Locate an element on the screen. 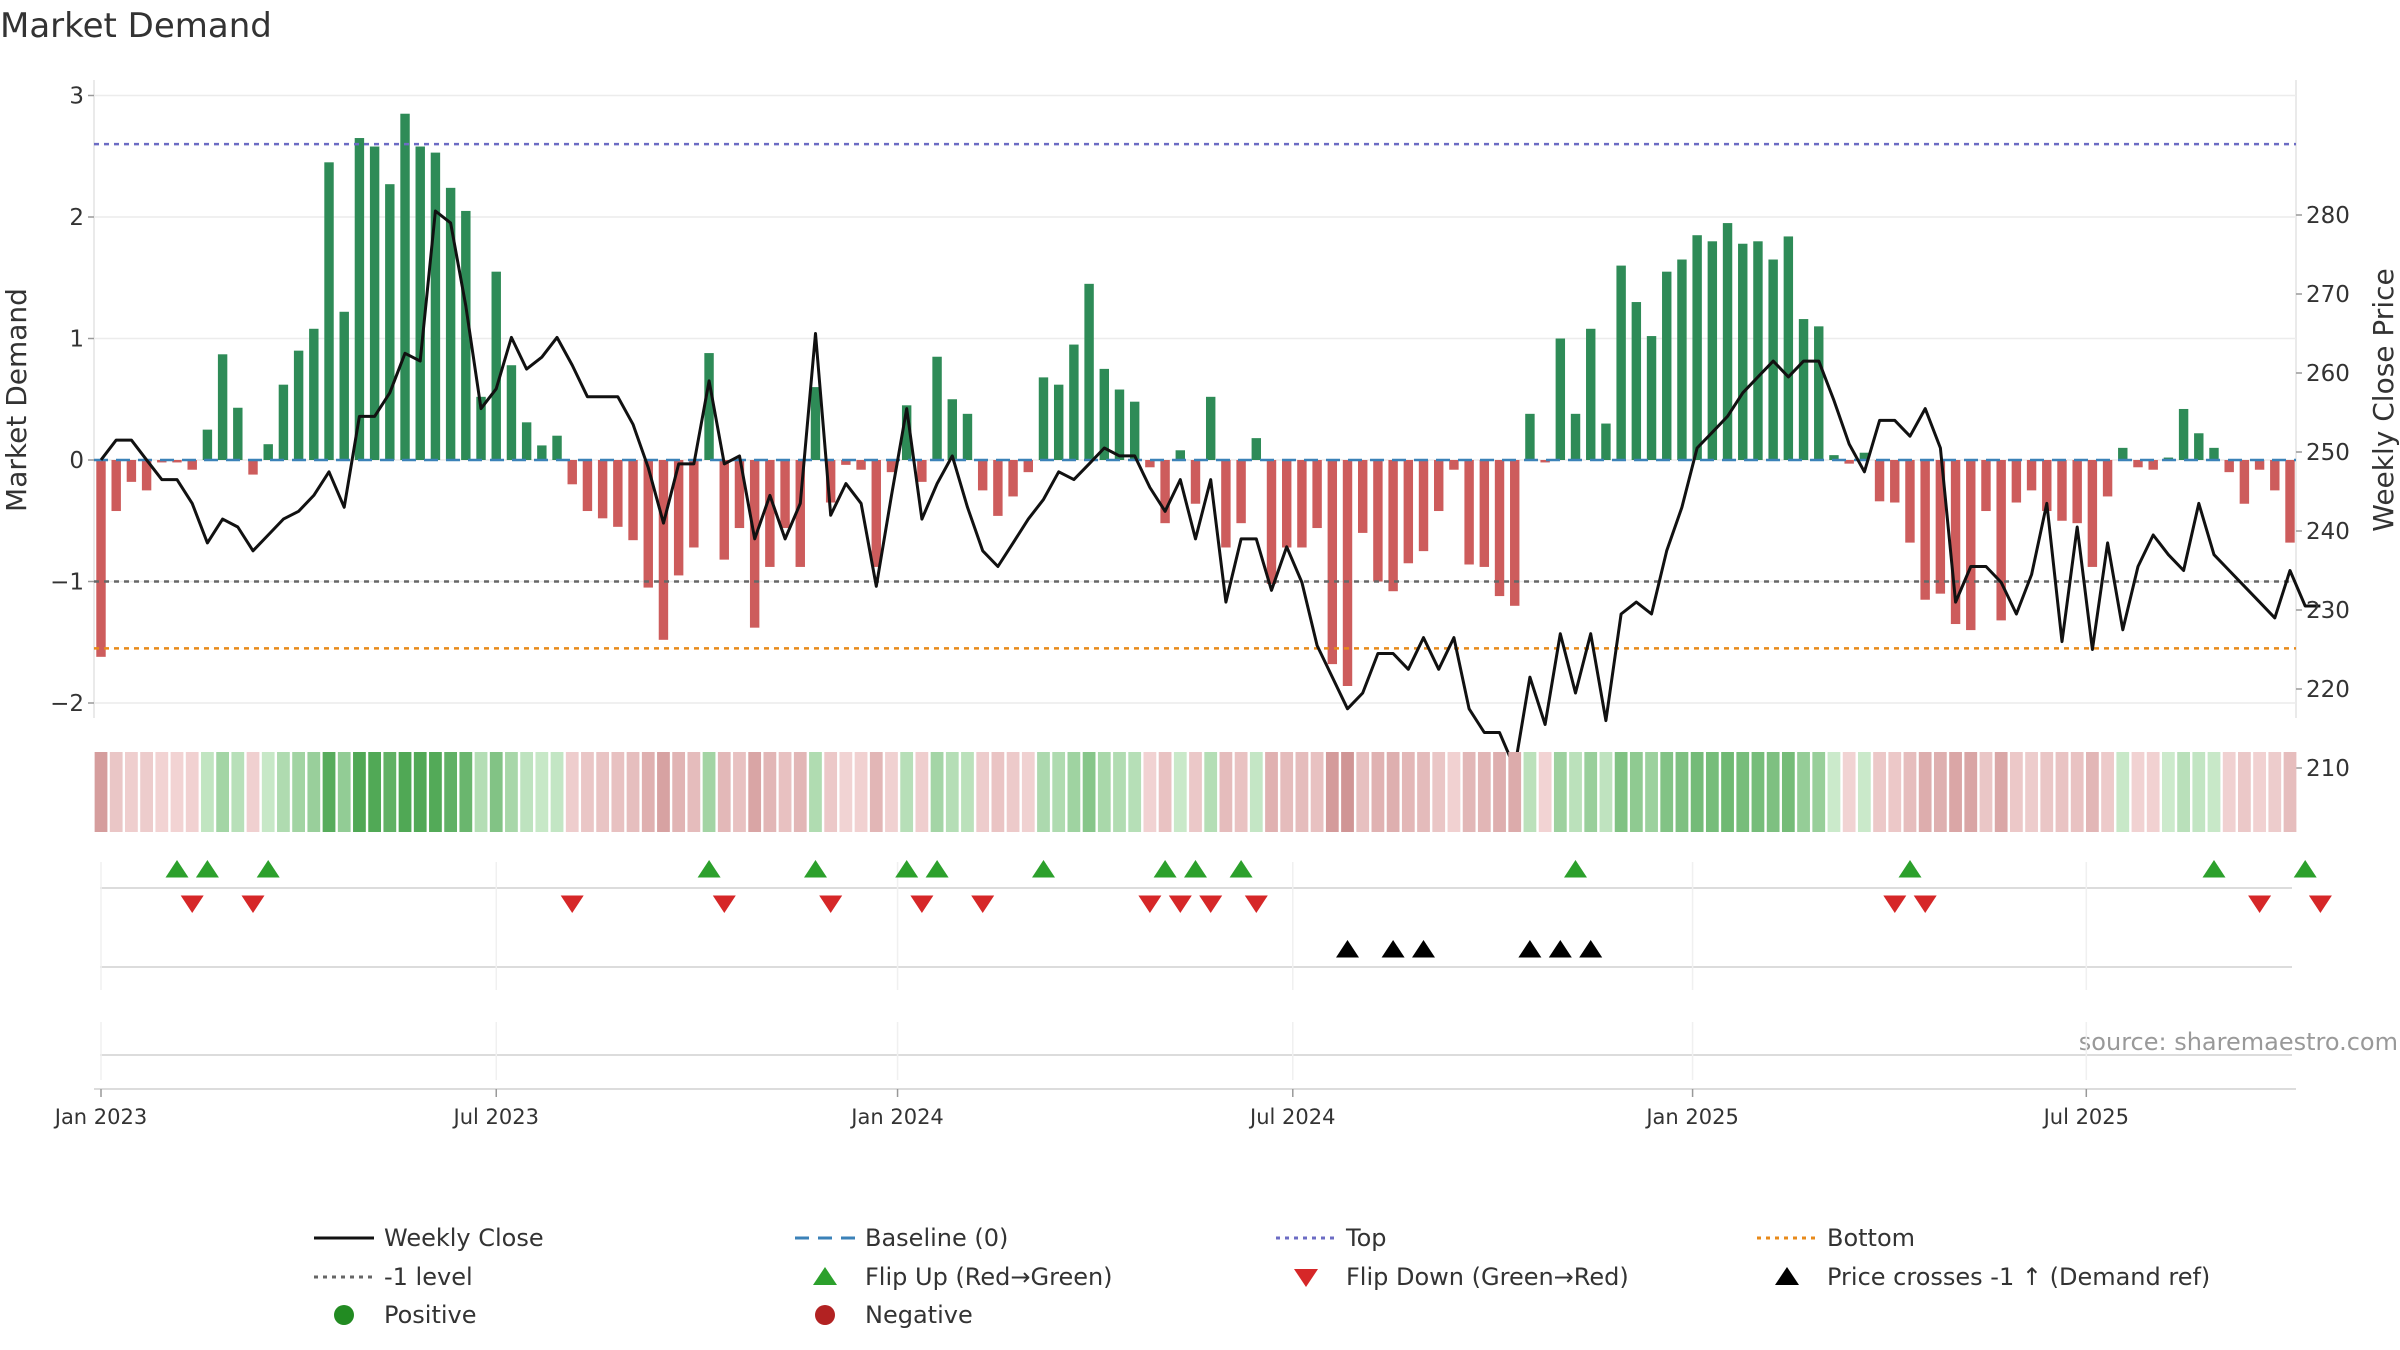  x-tick-label: Jul 2023 is located at coordinates (495, 1117).